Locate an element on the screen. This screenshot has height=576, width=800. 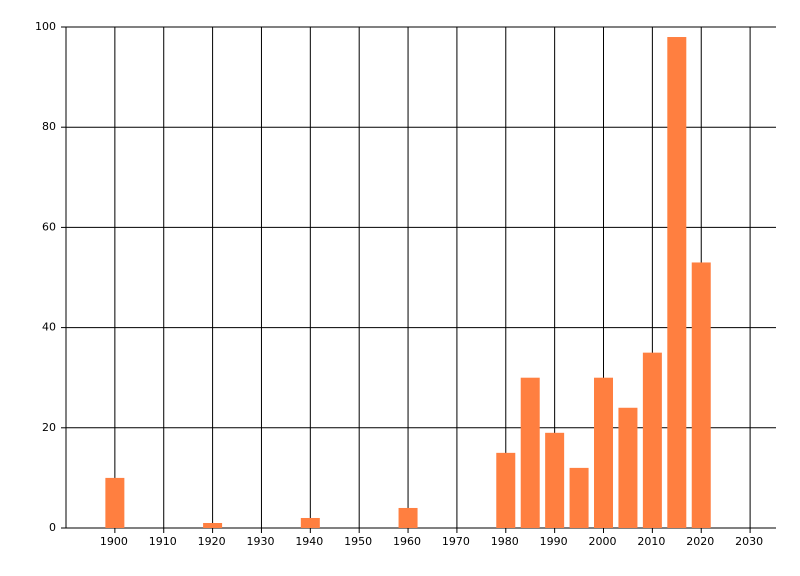
x-tick-label: 1960 is located at coordinates (407, 541).